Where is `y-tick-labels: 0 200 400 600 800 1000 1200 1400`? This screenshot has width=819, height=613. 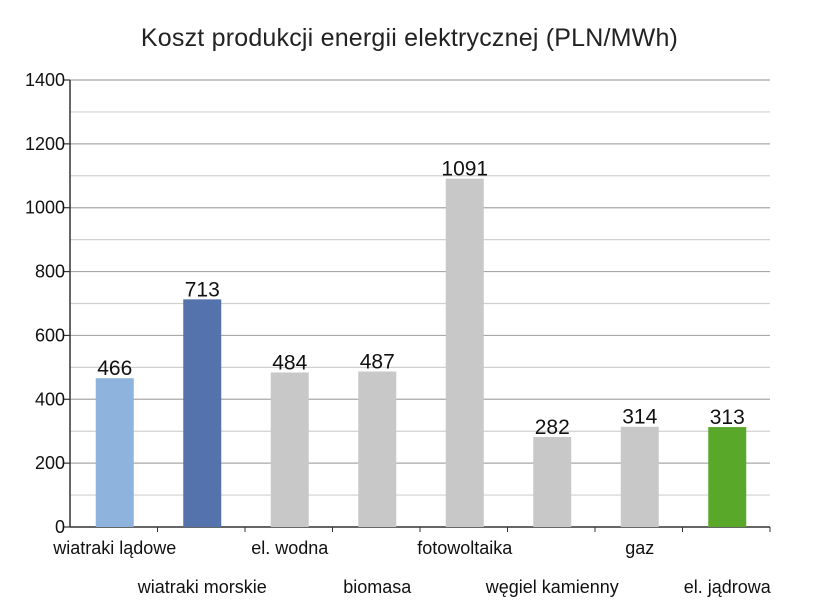
y-tick-labels: 0 200 400 600 800 1000 1200 1400 is located at coordinates (45, 303).